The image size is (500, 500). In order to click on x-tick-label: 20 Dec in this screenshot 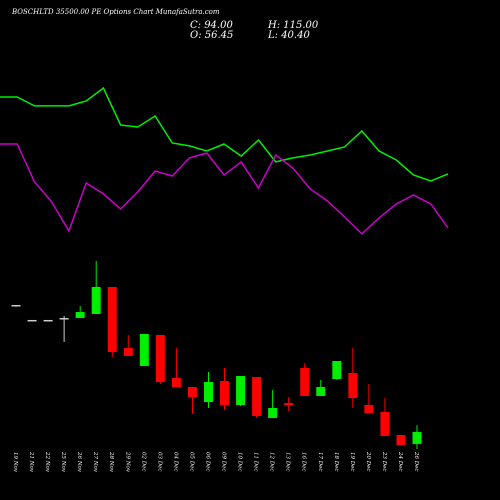, I will do `click(368, 461)`.